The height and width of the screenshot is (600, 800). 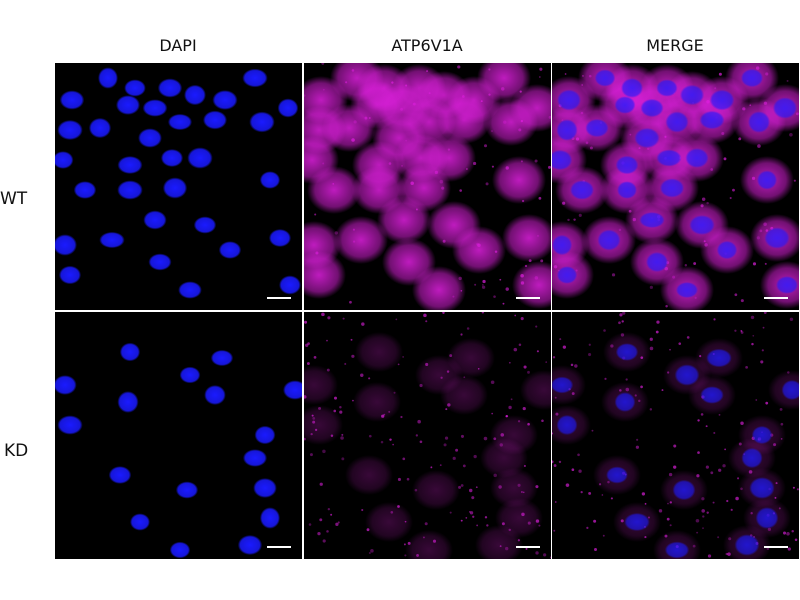 What do you see at coordinates (427, 435) in the screenshot?
I see `micrograph-kd-atp` at bounding box center [427, 435].